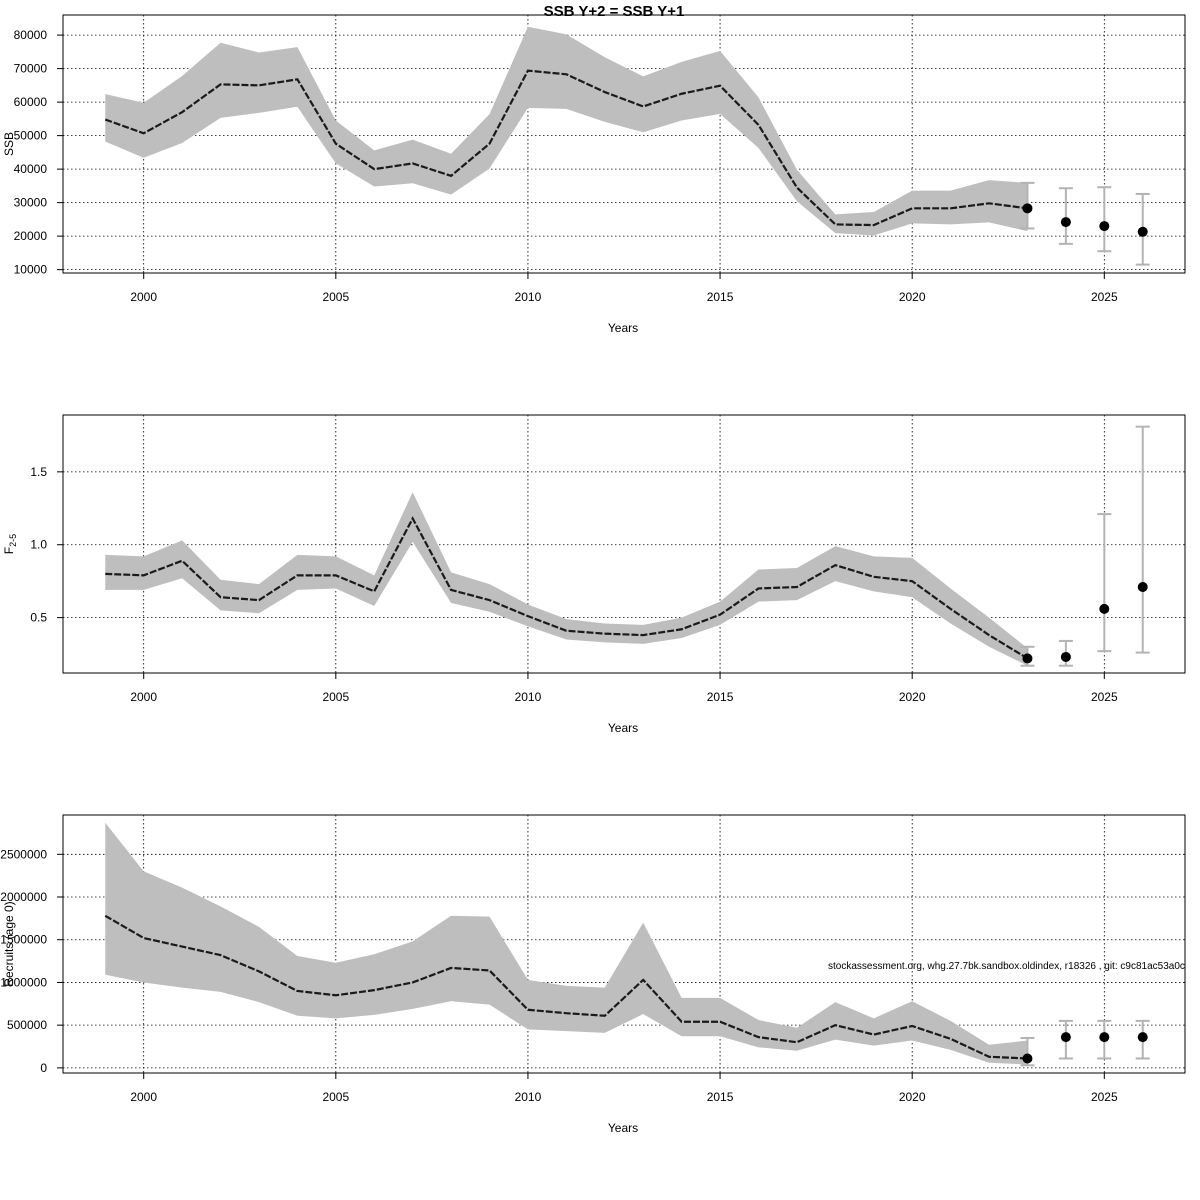  Describe the element at coordinates (528, 1097) in the screenshot. I see `recruits-x-tick-label: 2010` at that location.